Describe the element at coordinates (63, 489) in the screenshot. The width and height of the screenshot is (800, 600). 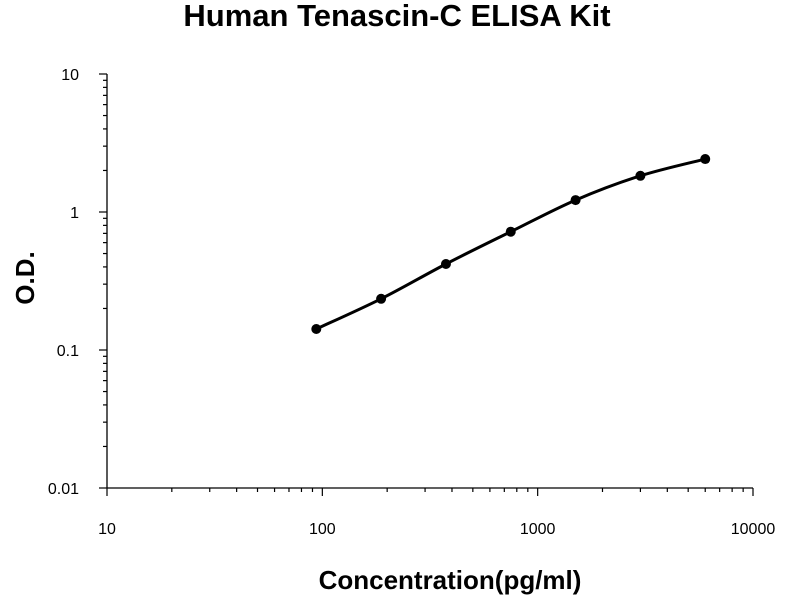
I see `y-tick-label: 0.01` at that location.